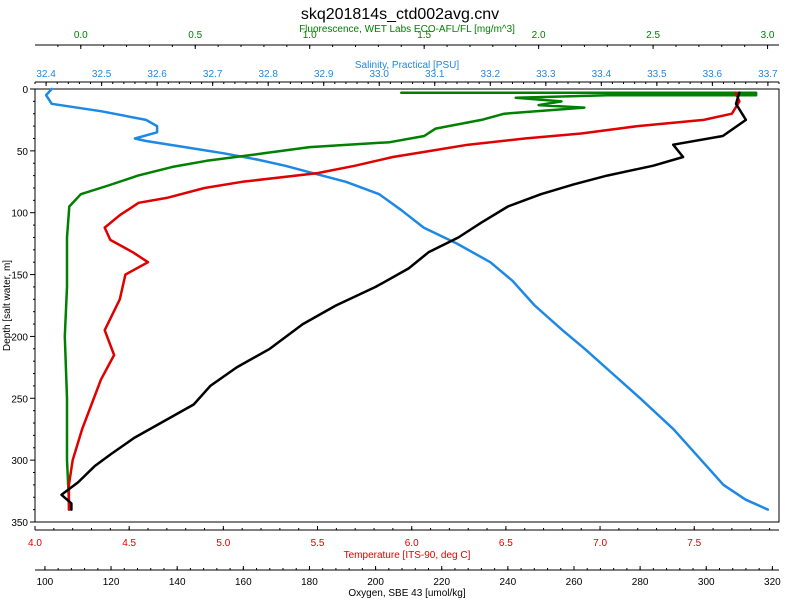 The height and width of the screenshot is (605, 800). What do you see at coordinates (407, 65) in the screenshot?
I see `salinity-axis-label: Salinity, Practical [PSU]` at bounding box center [407, 65].